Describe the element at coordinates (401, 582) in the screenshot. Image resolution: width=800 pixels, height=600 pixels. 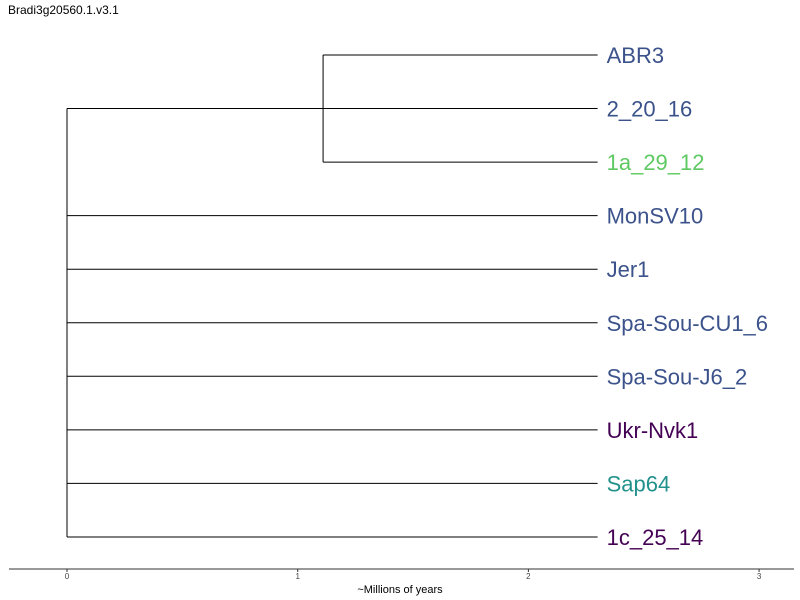
I see `time-axis: 0 1 2 3 ~Millions of years` at that location.